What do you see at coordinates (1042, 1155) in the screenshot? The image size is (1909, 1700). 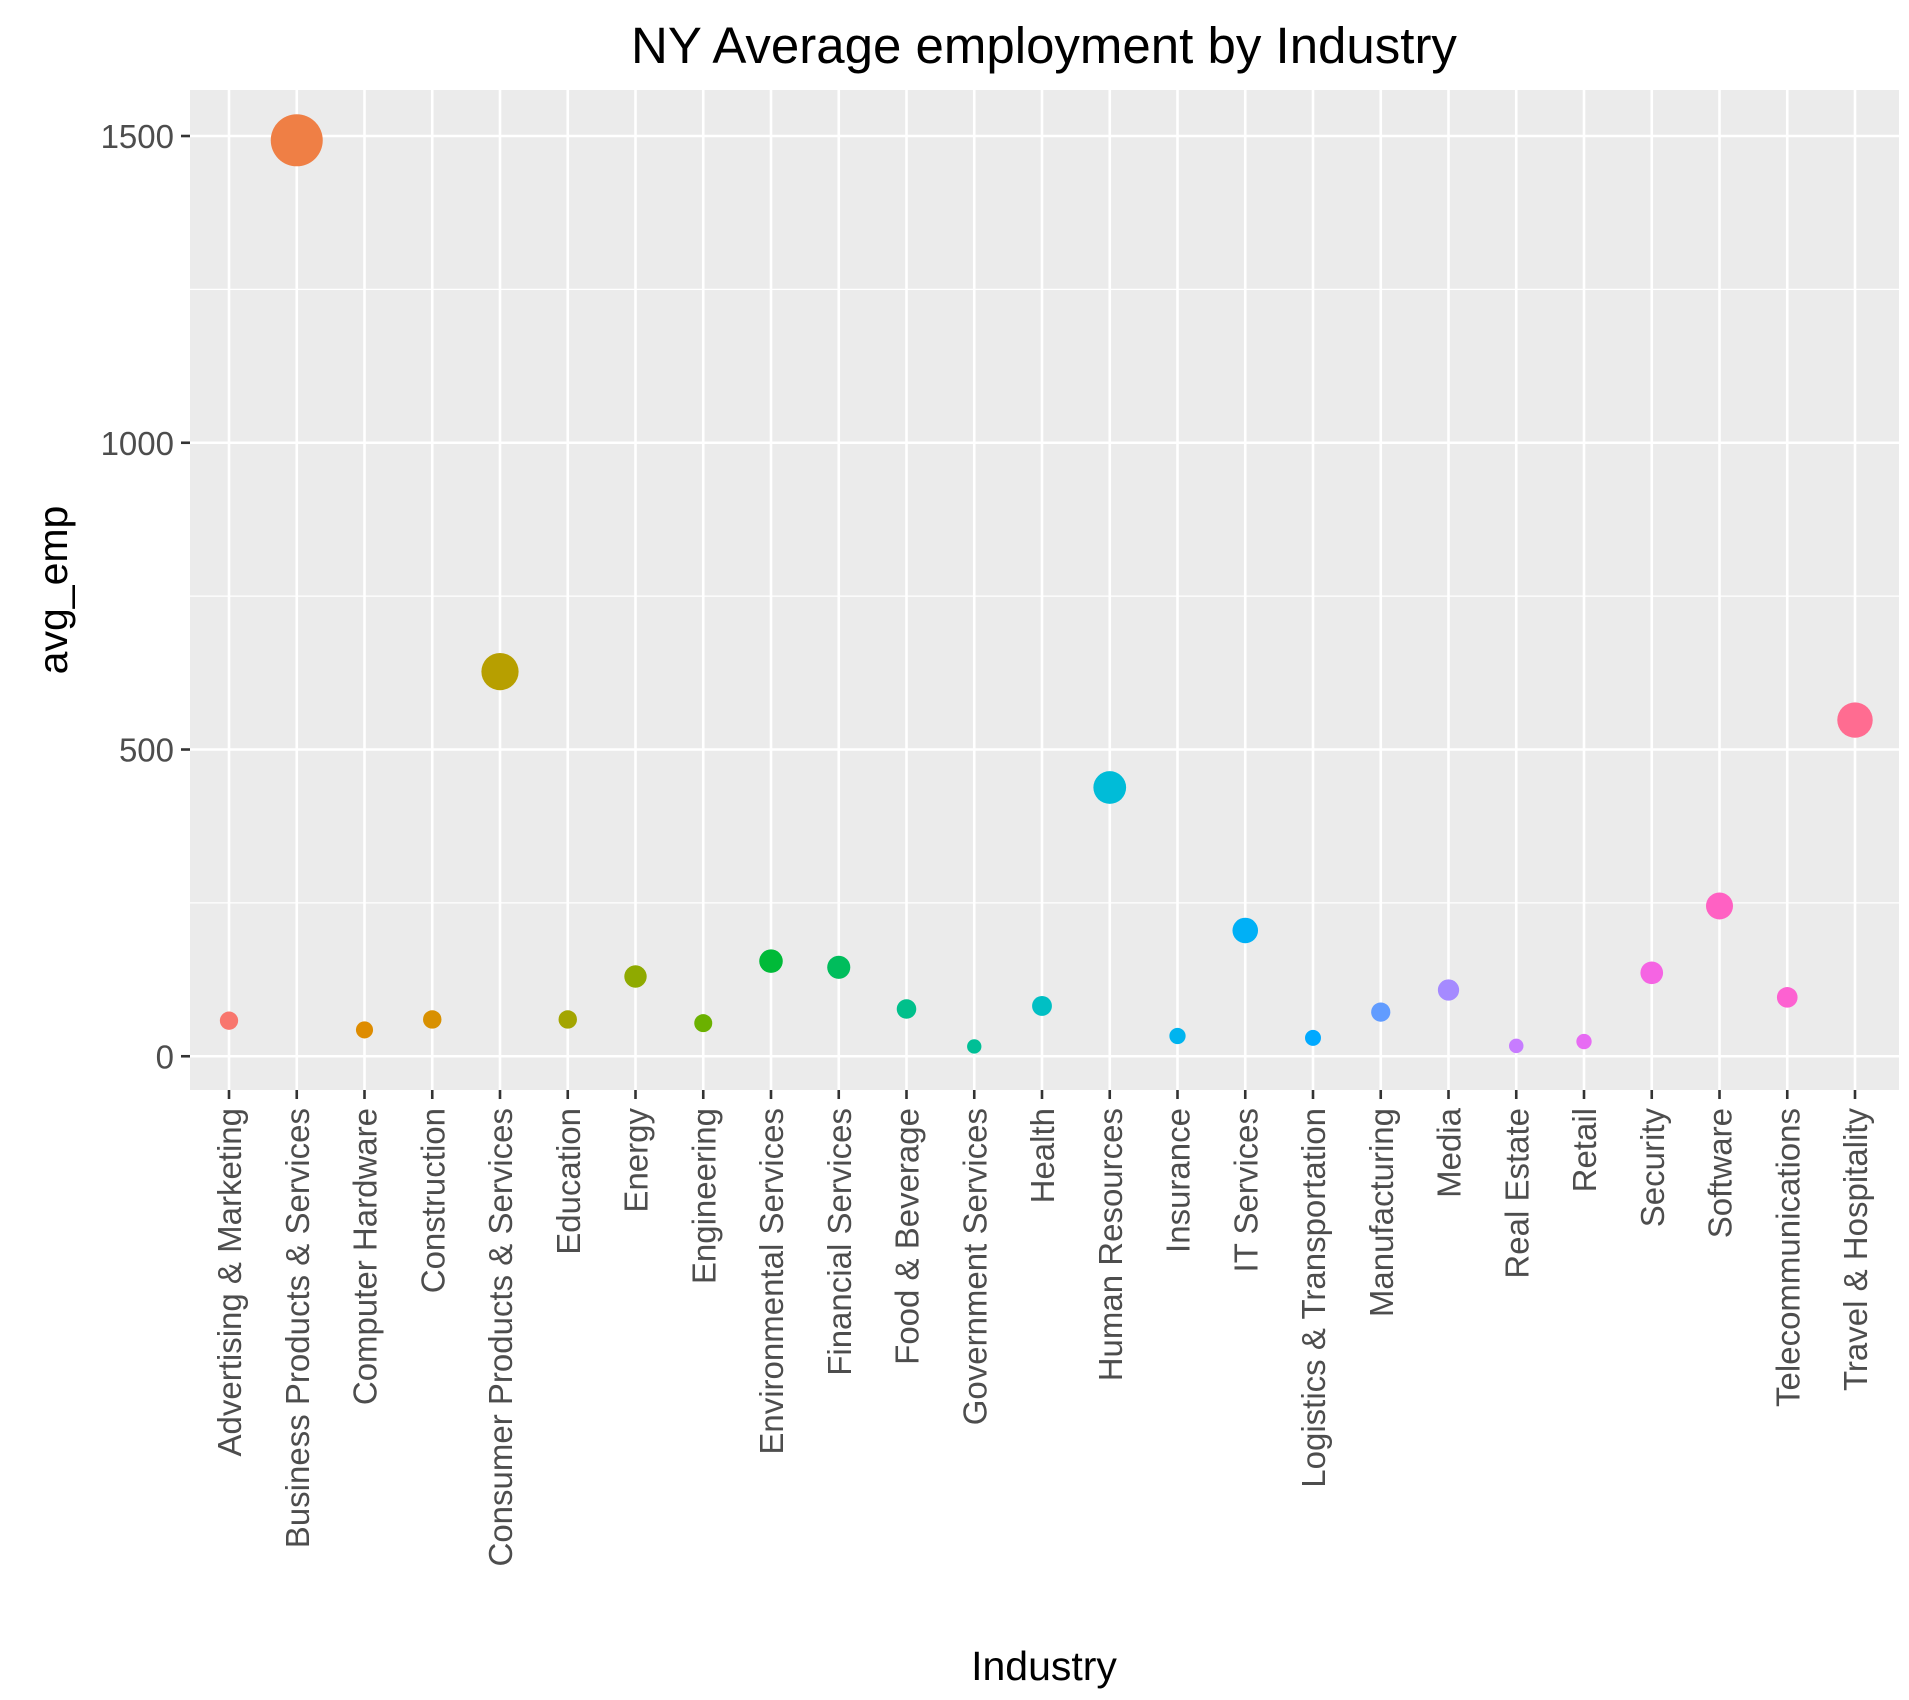 I see `x-tick-label: Health` at bounding box center [1042, 1155].